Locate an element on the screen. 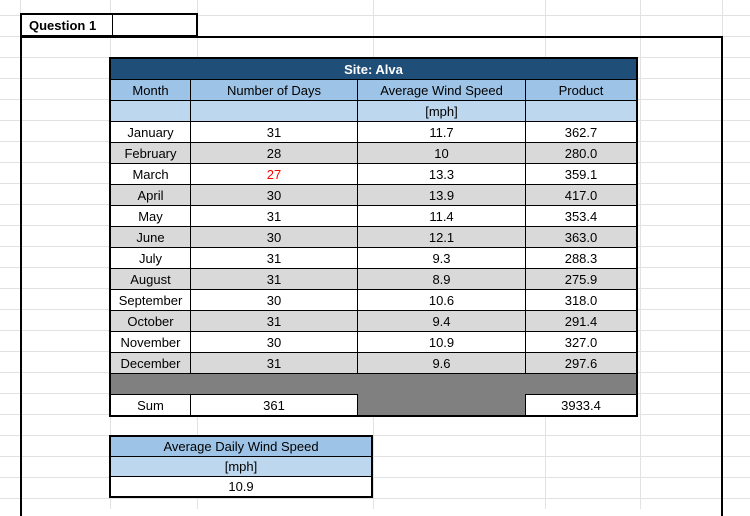  average-units-cell: [mph] is located at coordinates (241, 467).